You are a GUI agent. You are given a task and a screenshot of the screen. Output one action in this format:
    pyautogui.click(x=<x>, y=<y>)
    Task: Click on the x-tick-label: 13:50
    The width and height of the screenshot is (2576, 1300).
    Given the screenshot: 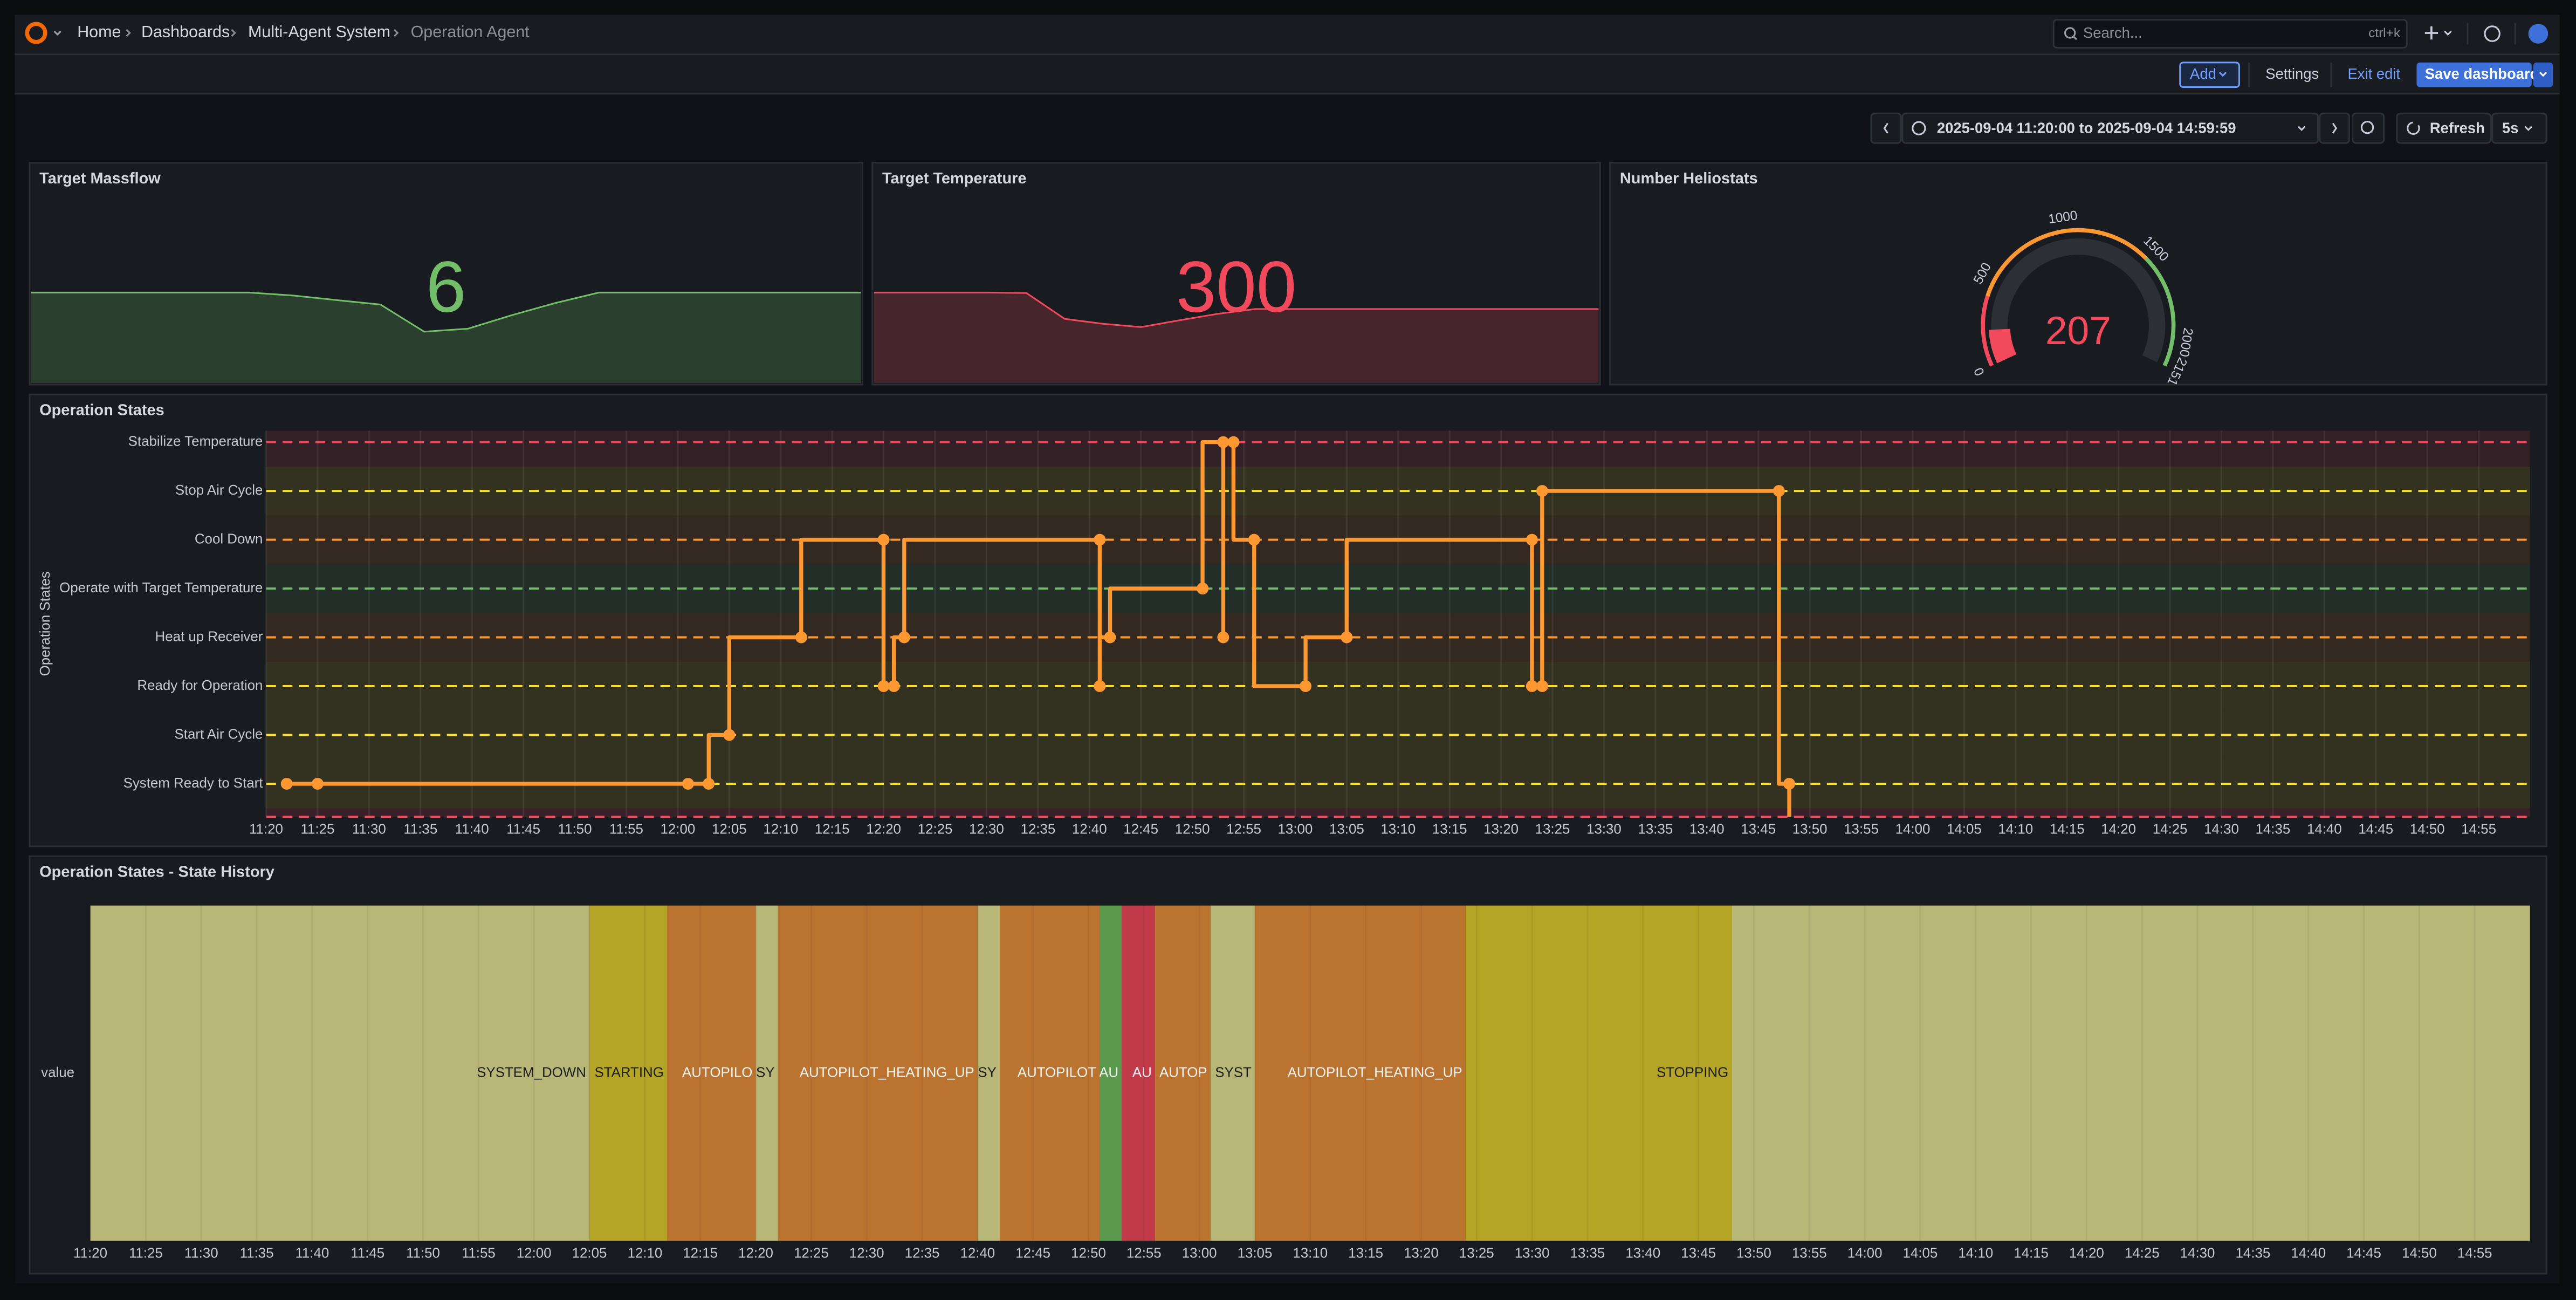 What is the action you would take?
    pyautogui.click(x=1810, y=829)
    